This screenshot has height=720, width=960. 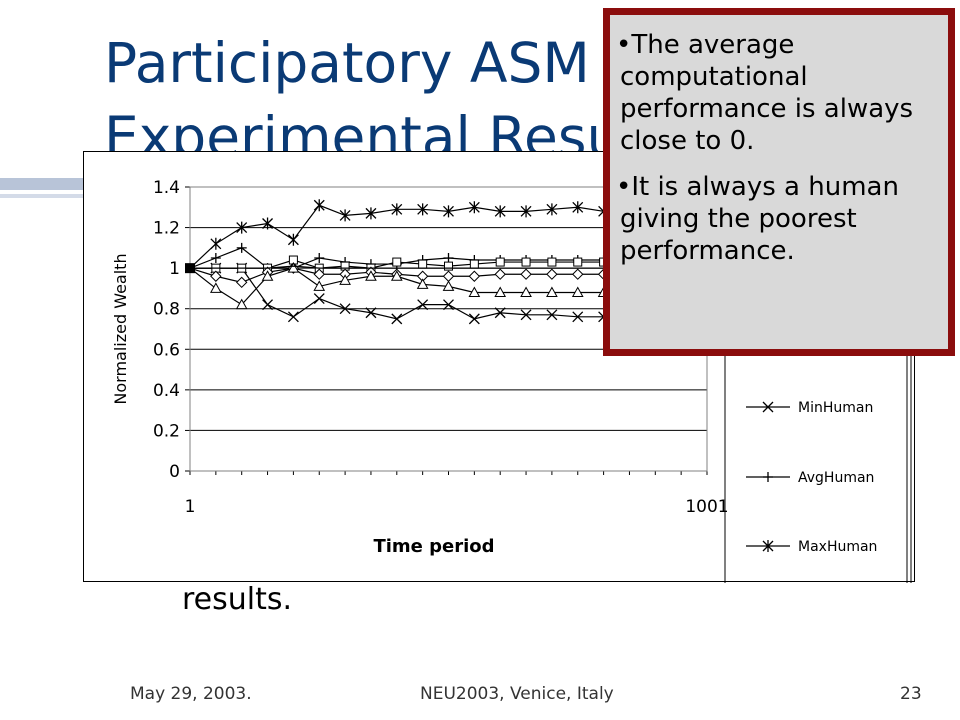 What do you see at coordinates (911, 694) in the screenshot?
I see `footer-page-number: 23` at bounding box center [911, 694].